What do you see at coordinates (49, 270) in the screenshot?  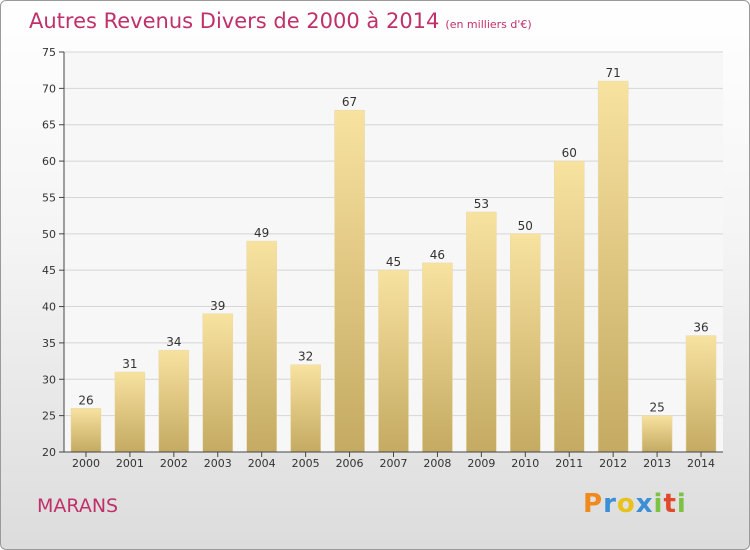 I see `y-tick-label: 45` at bounding box center [49, 270].